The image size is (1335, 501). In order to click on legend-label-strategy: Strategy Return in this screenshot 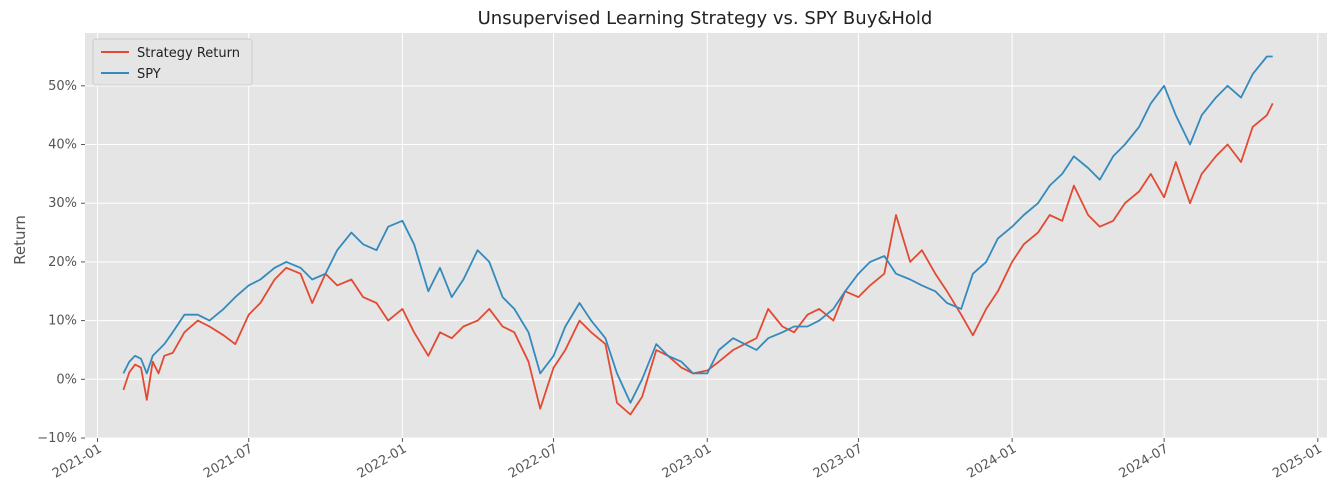, I will do `click(188, 53)`.